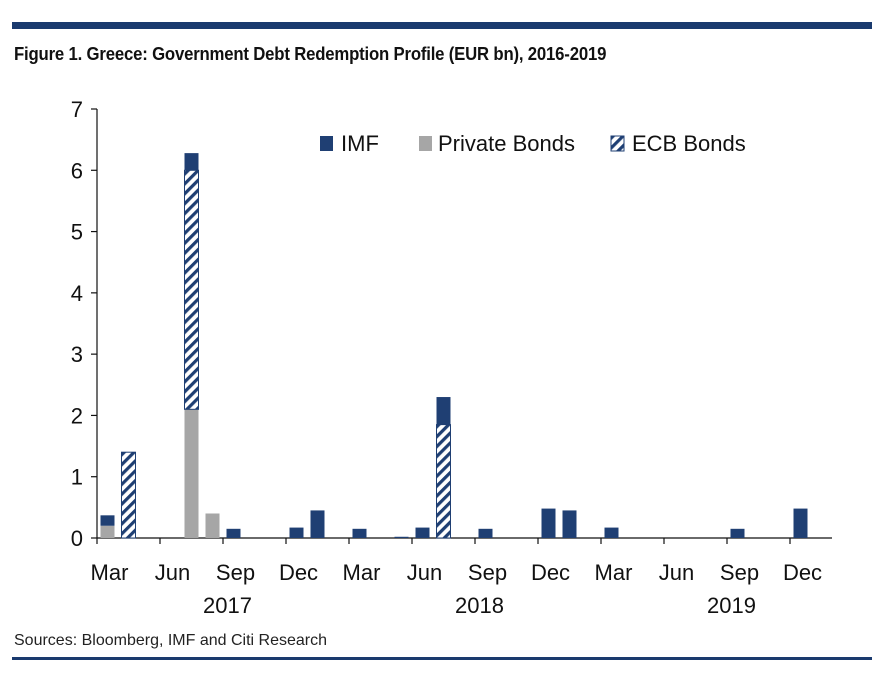  What do you see at coordinates (77, 354) in the screenshot?
I see `y-tick-label: 3` at bounding box center [77, 354].